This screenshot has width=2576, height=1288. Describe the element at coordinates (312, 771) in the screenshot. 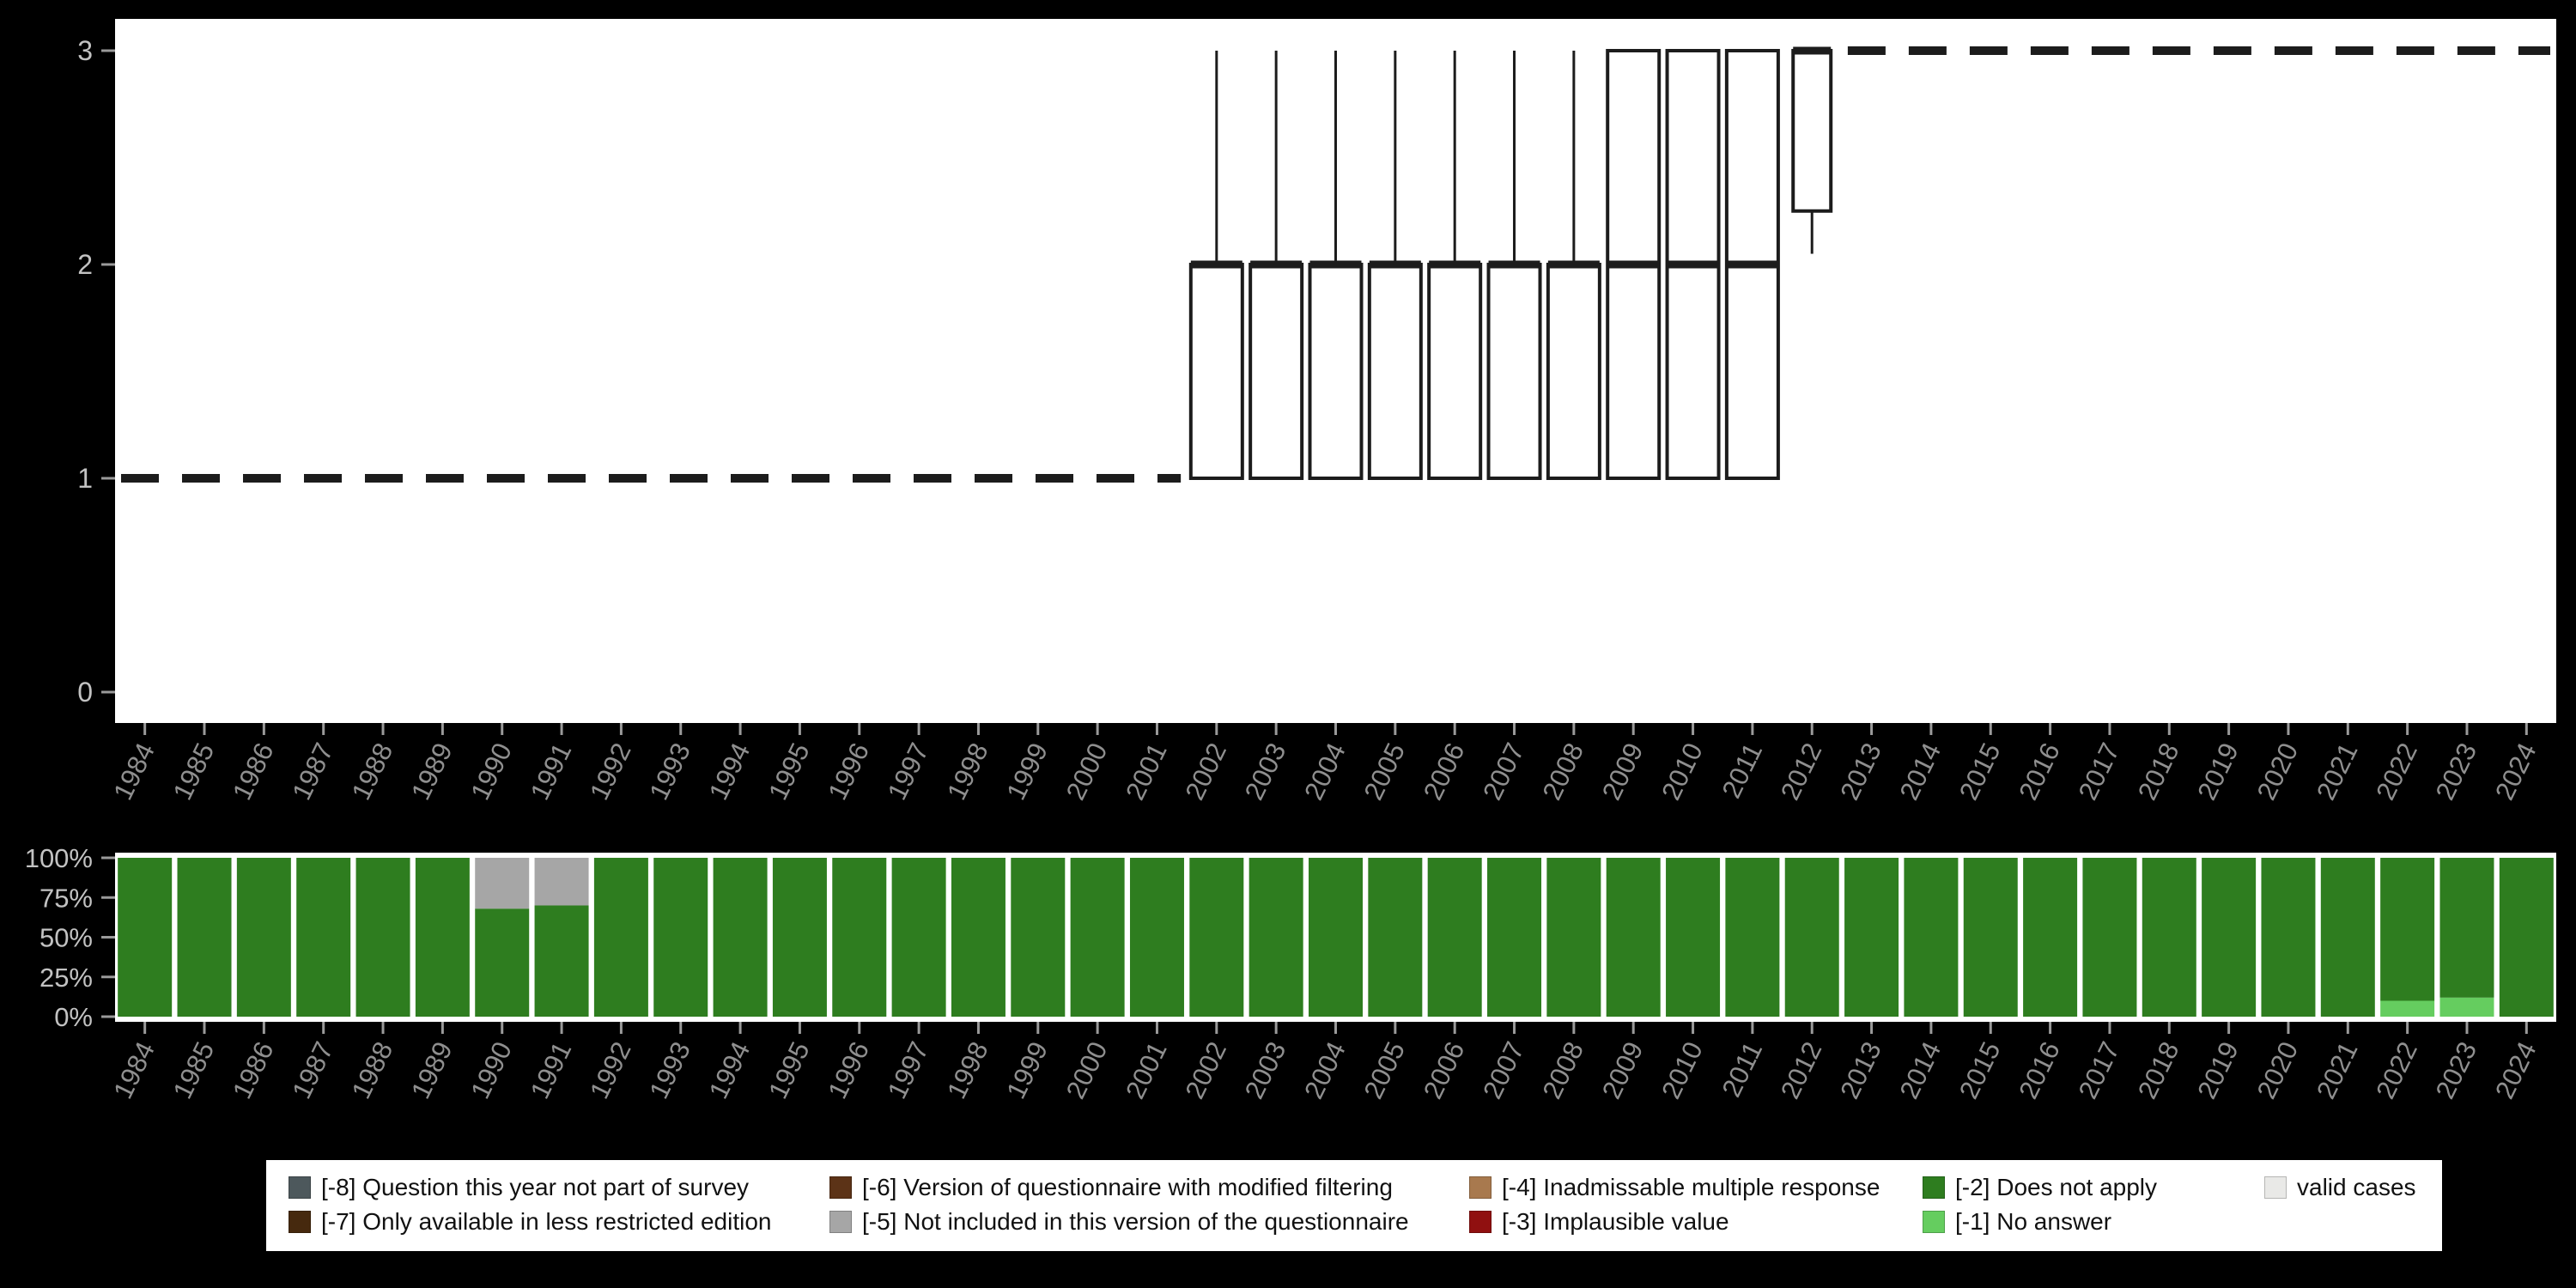

I see `x-tick-label-1987: 1987` at that location.